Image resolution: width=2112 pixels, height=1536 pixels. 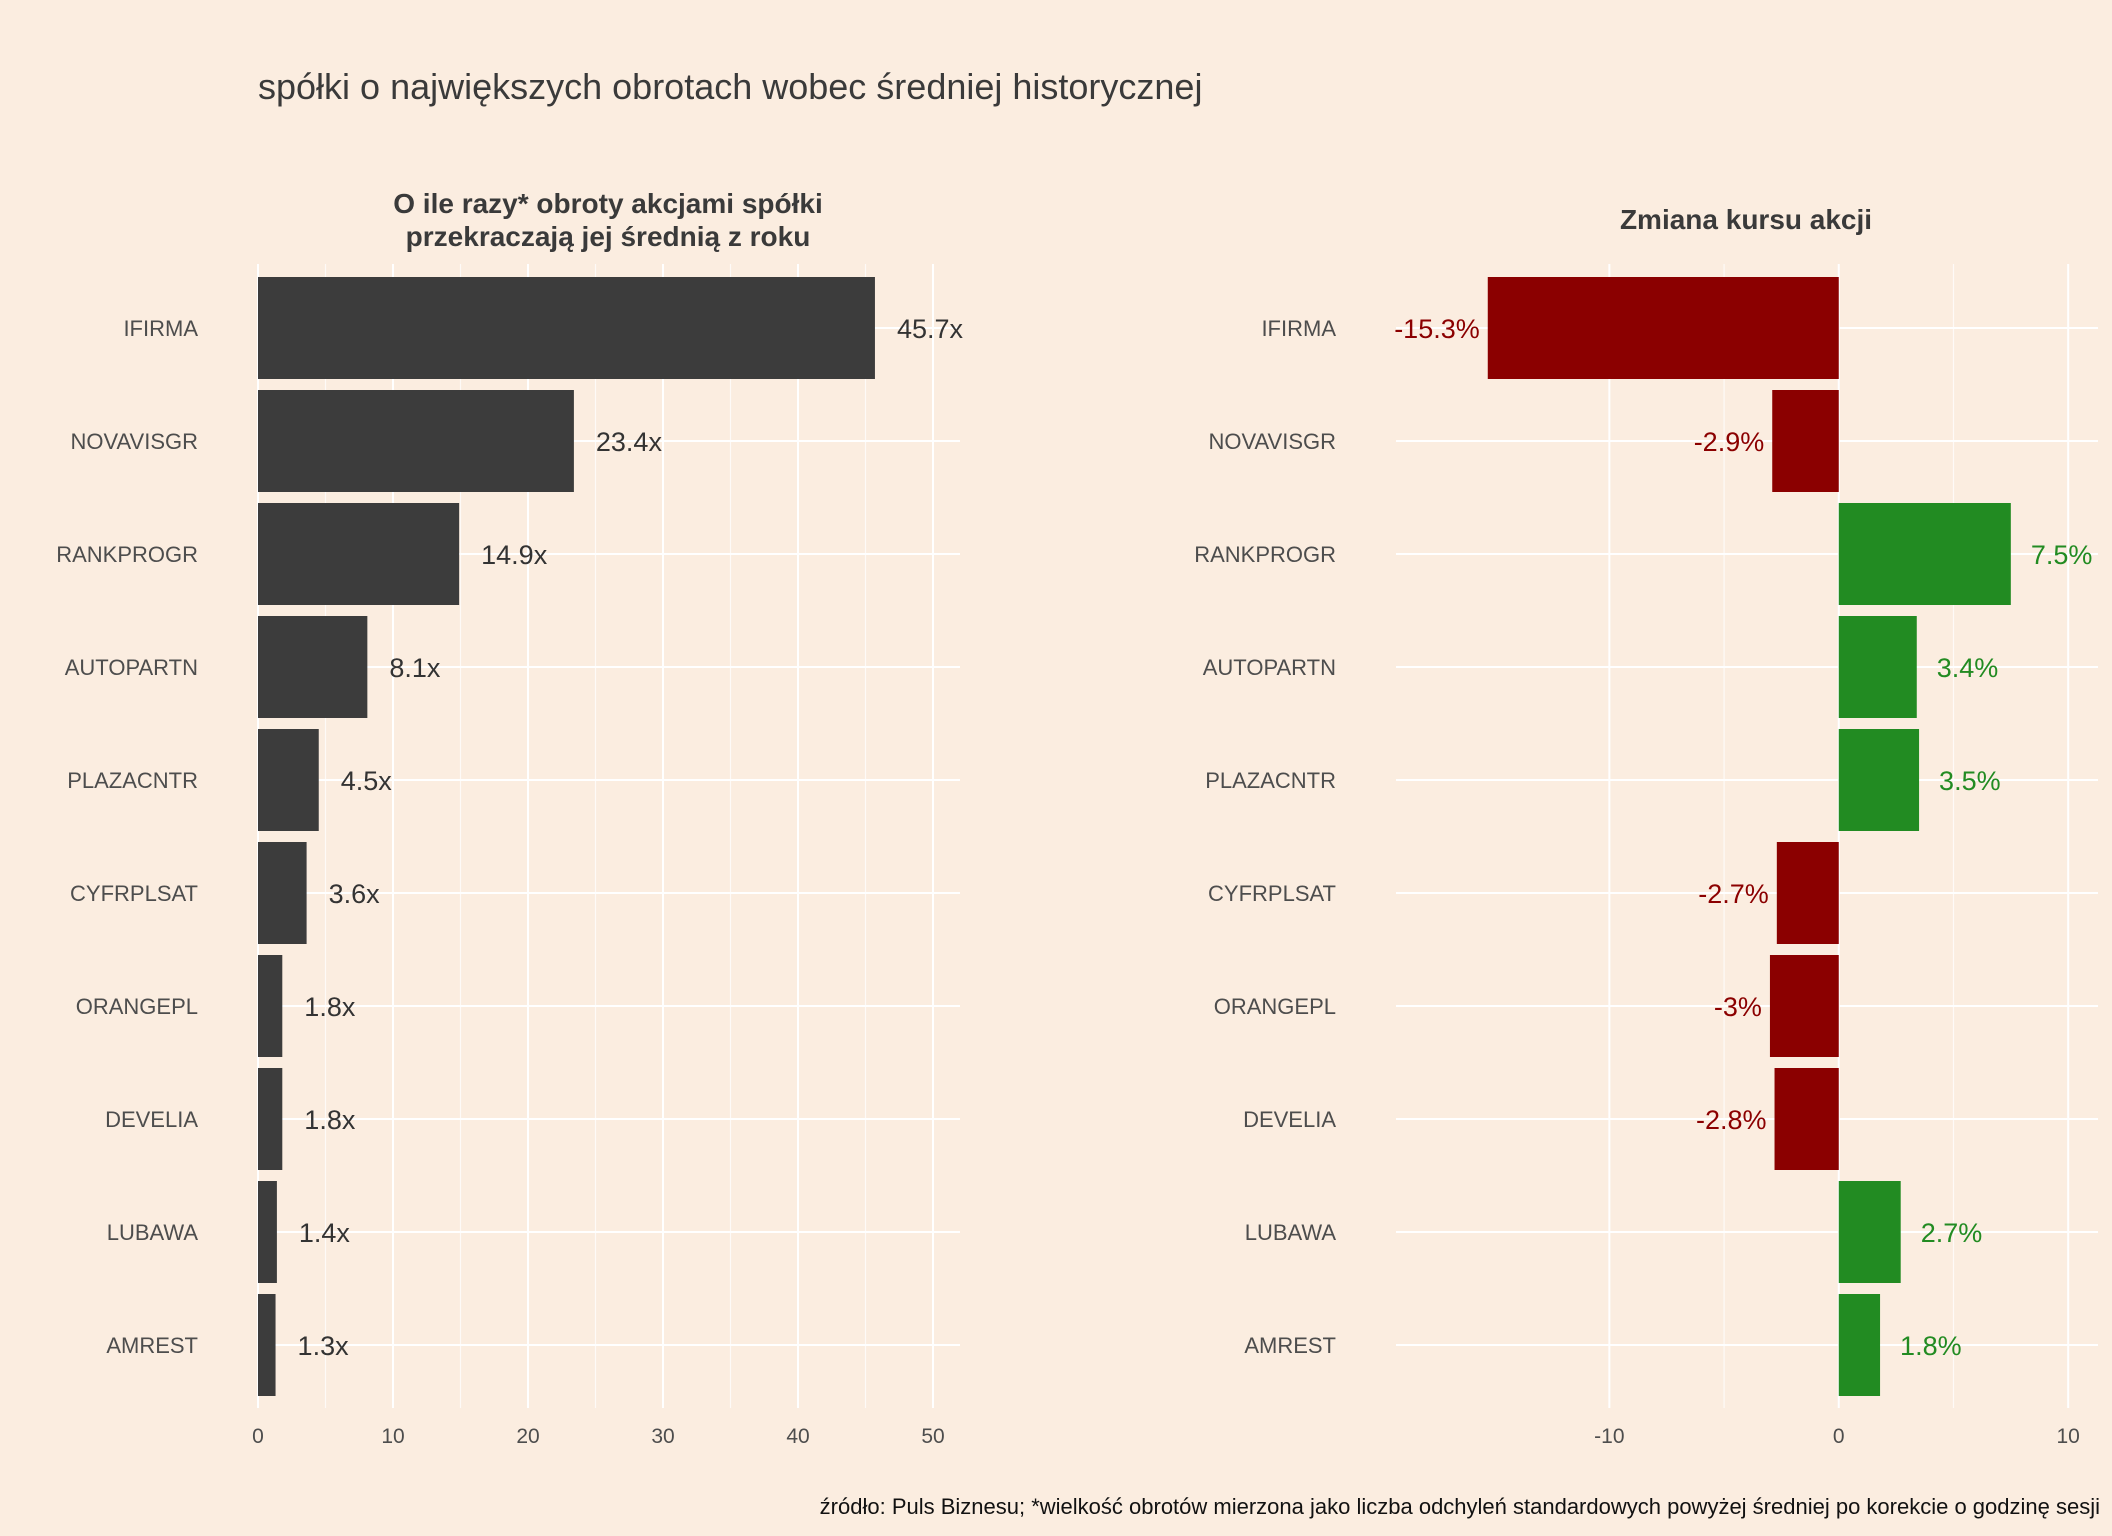 I want to click on panel-title: Zmiana kursu akcji, so click(x=1746, y=219).